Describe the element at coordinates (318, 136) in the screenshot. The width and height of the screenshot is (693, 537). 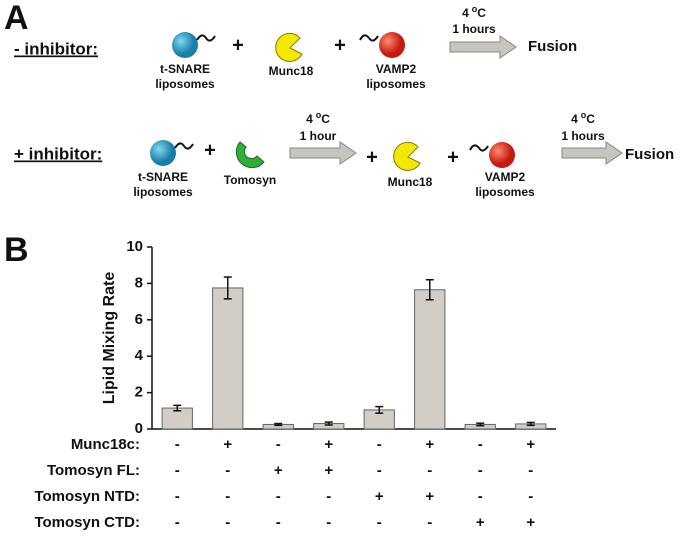
I see `arrow-time: 1 hour` at that location.